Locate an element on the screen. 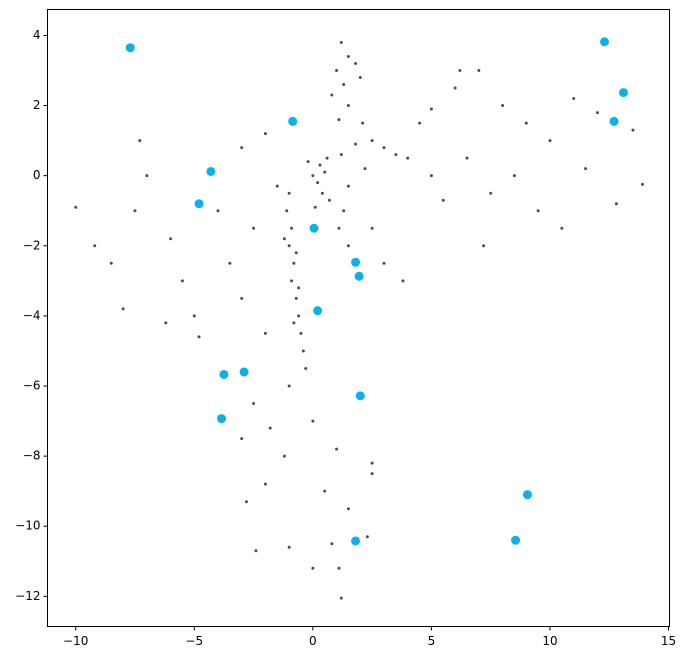 The height and width of the screenshot is (663, 686). x-tick-label: 10 is located at coordinates (549, 641).